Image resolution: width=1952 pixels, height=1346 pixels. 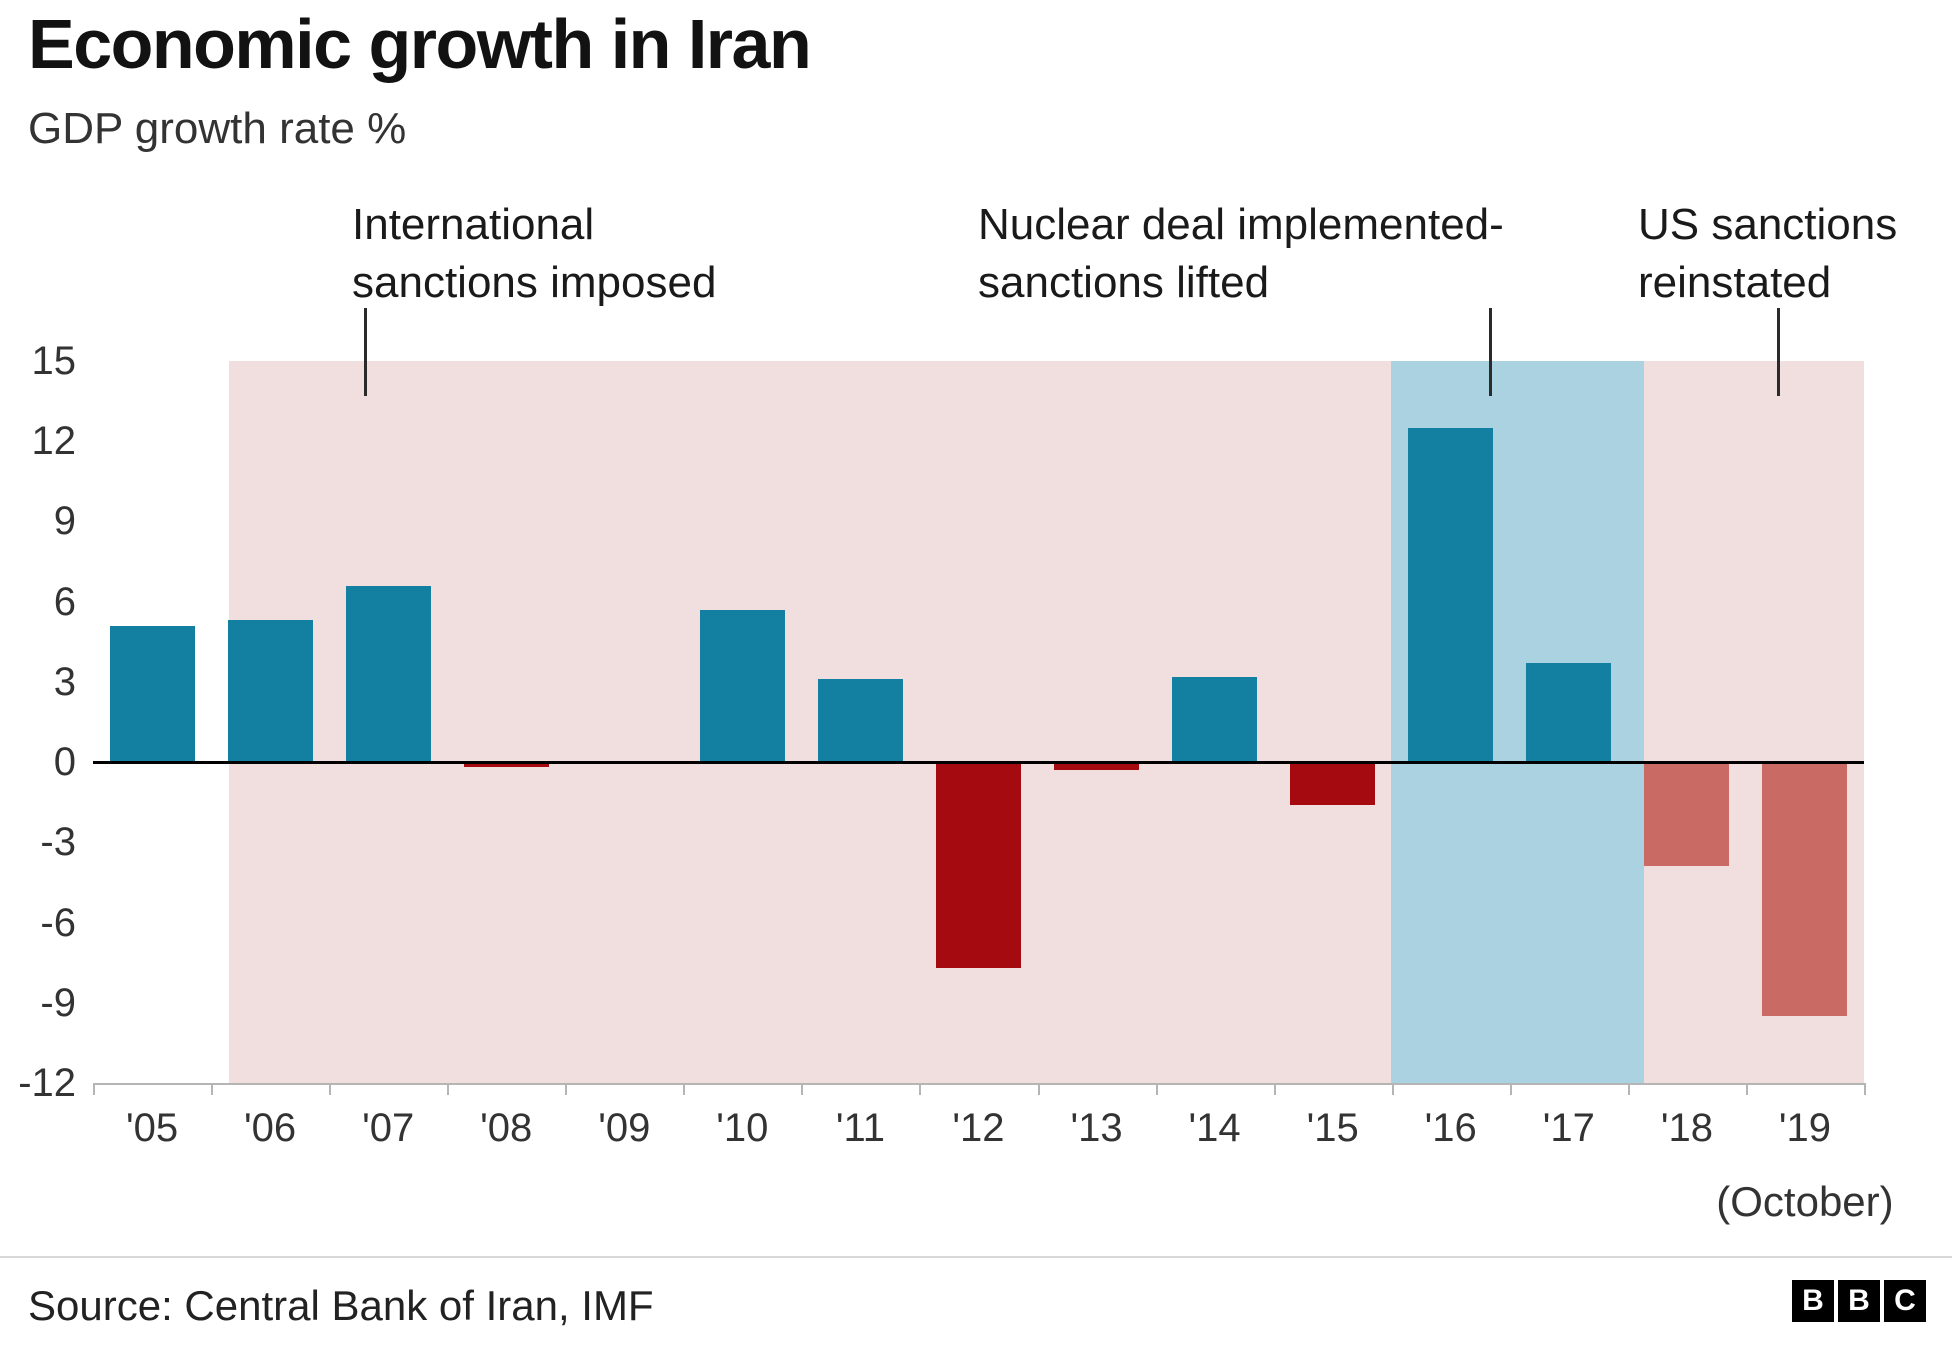 What do you see at coordinates (1096, 1128) in the screenshot?
I see `x-tick-label-13: '13` at bounding box center [1096, 1128].